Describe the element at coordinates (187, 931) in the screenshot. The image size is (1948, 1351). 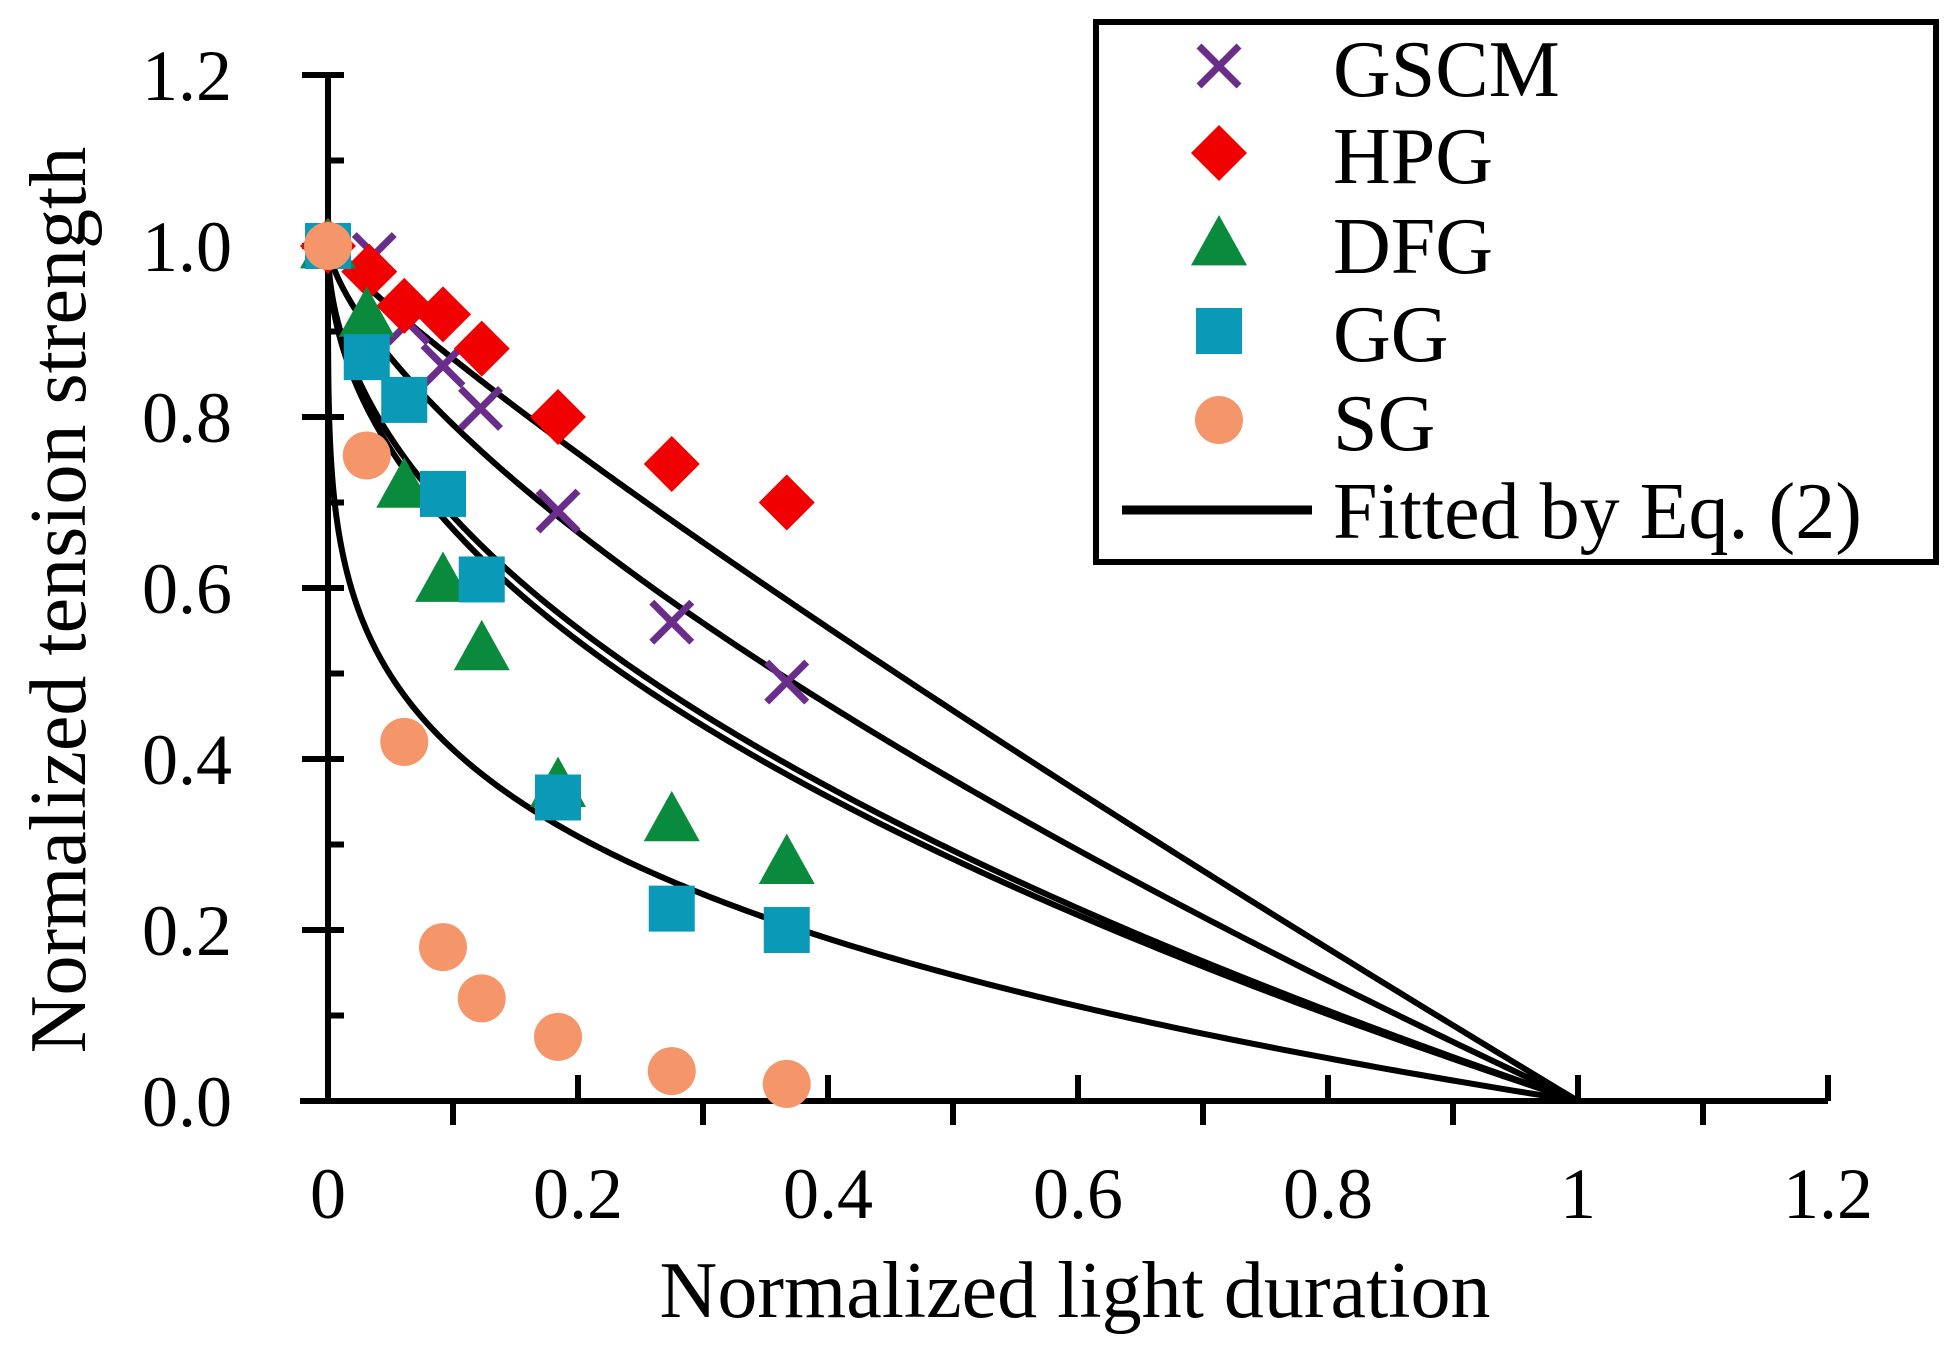
I see `y-tick-label: 0.2` at that location.